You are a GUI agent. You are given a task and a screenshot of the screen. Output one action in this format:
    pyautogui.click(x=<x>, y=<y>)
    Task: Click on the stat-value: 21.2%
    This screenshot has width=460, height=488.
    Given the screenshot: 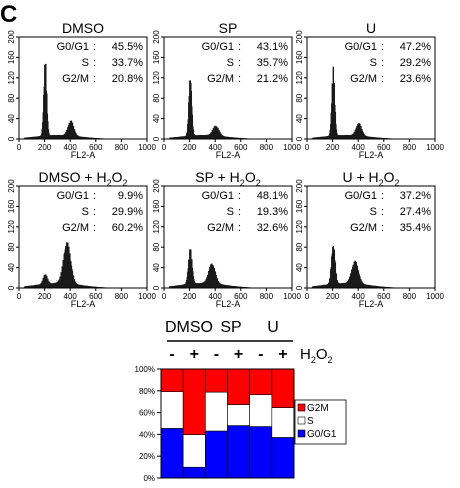 What is the action you would take?
    pyautogui.click(x=272, y=79)
    